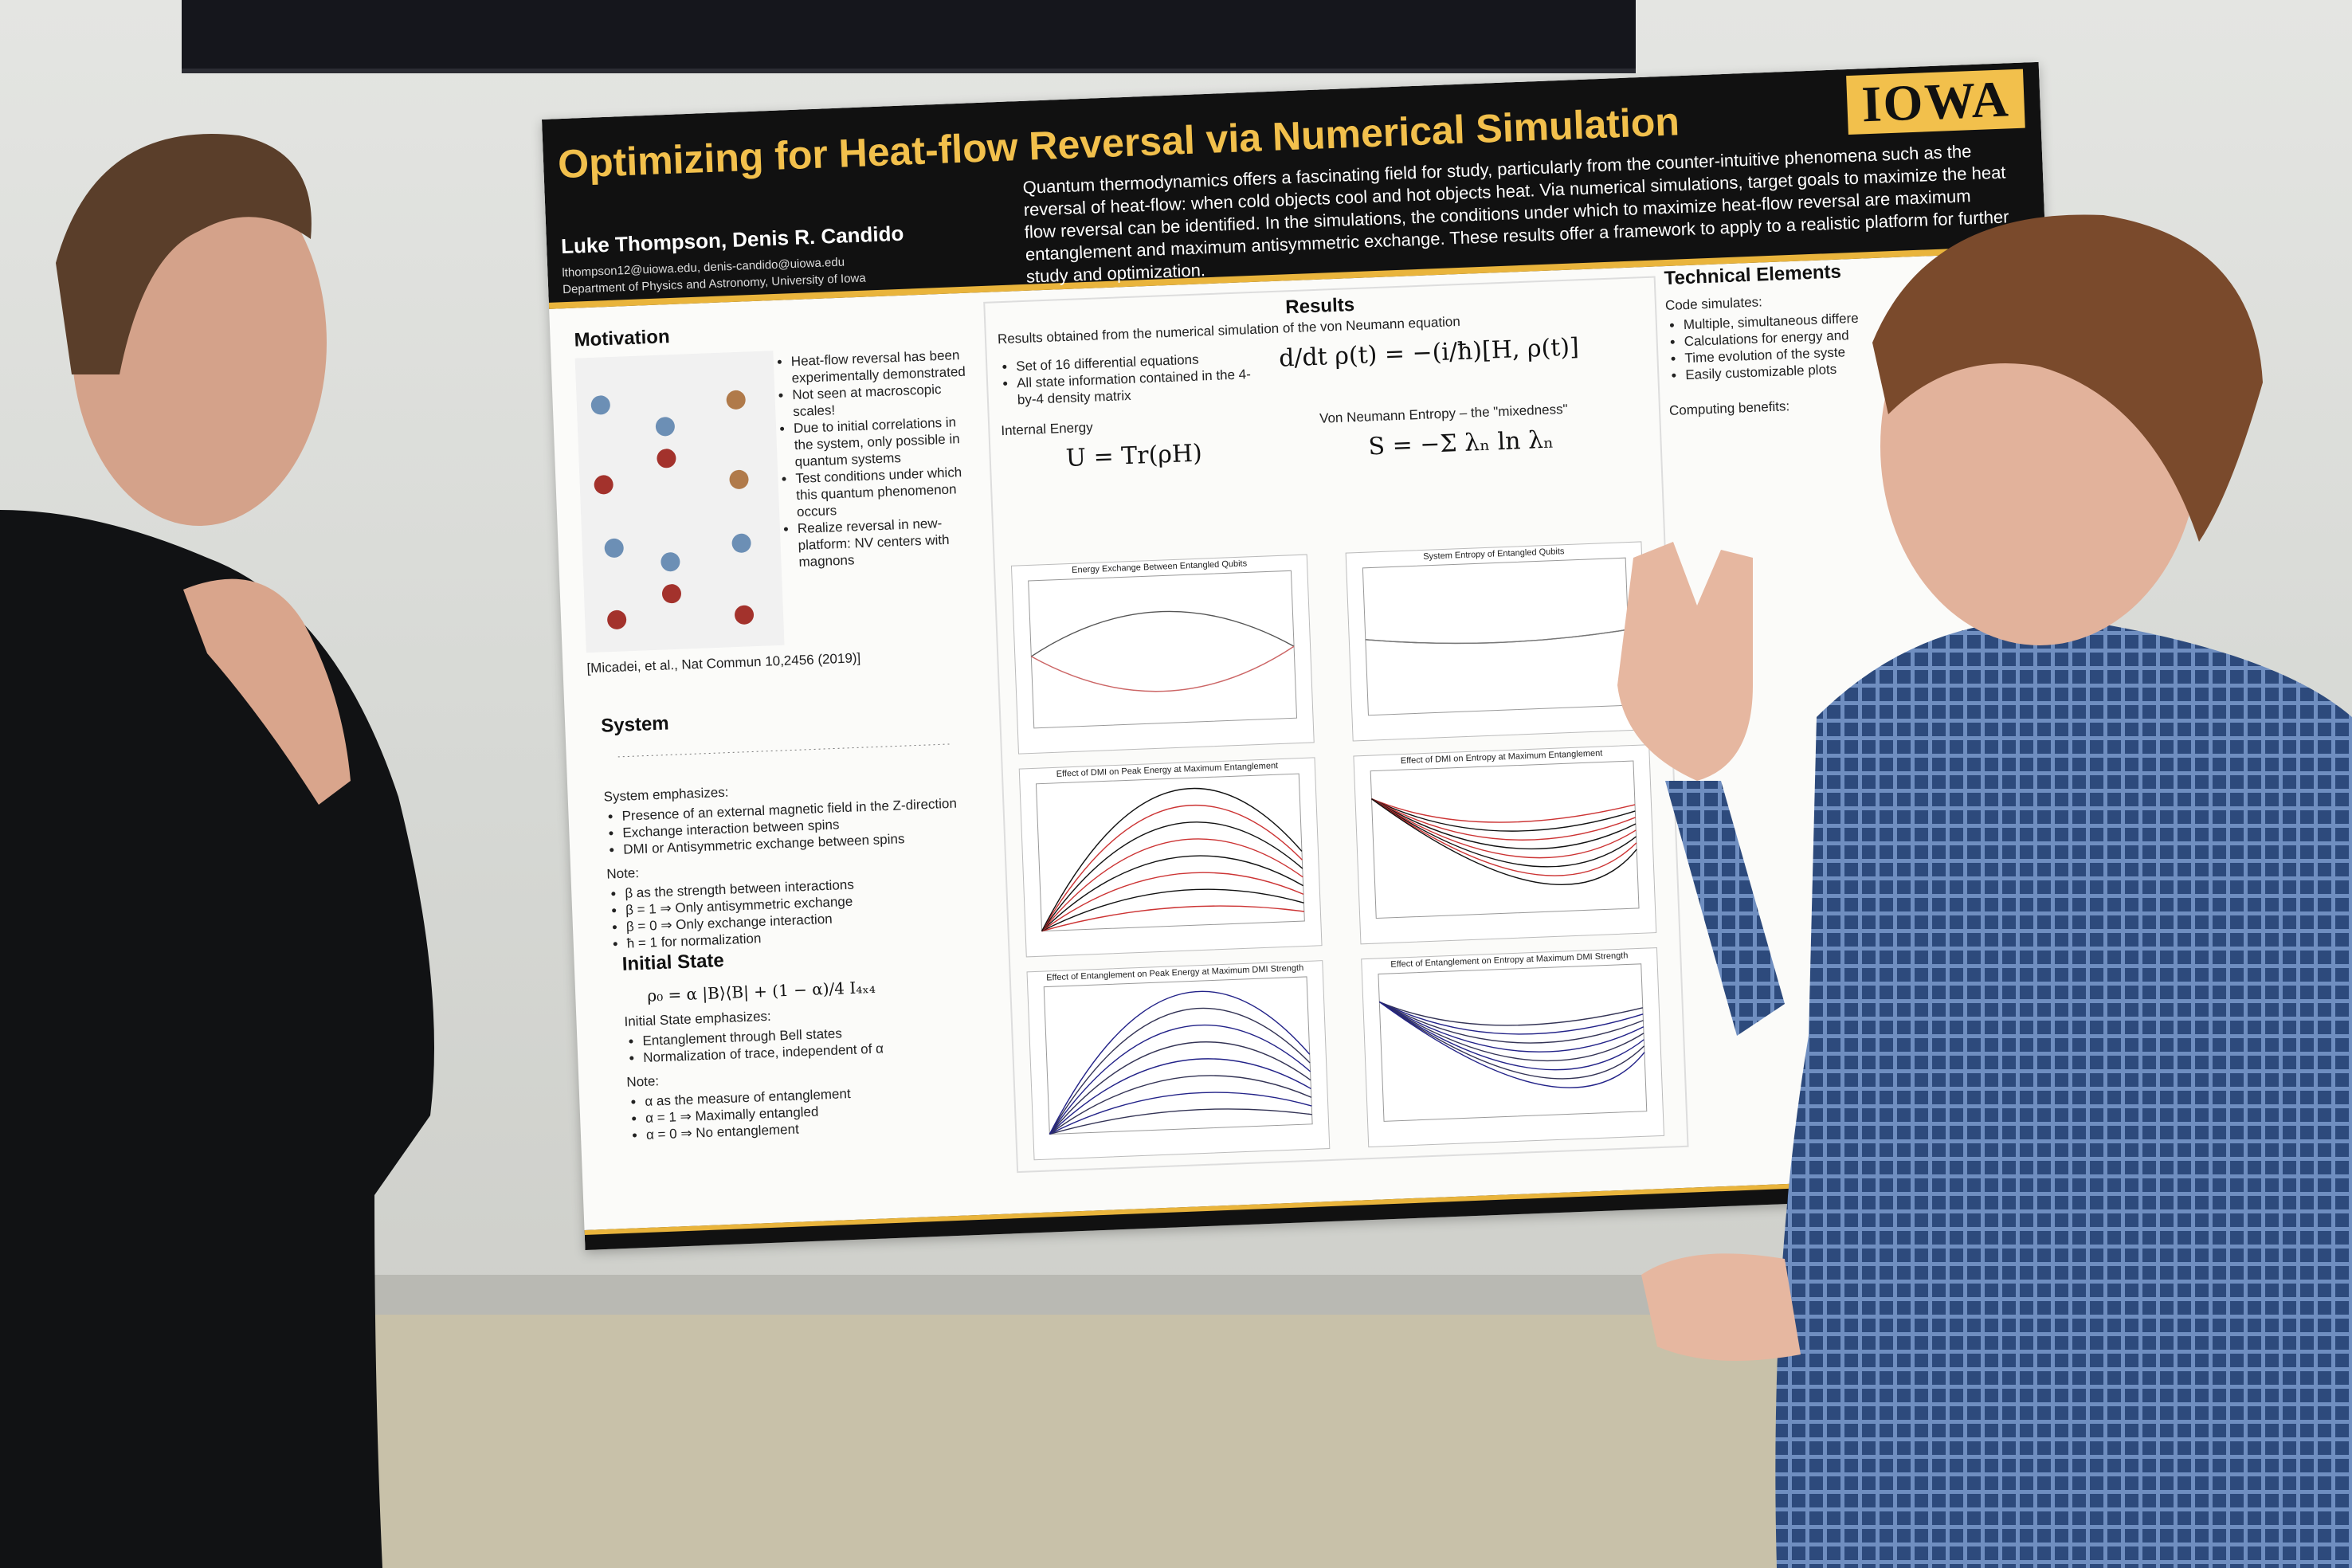  I want to click on right-person-shirt, so click(2063, 1093).